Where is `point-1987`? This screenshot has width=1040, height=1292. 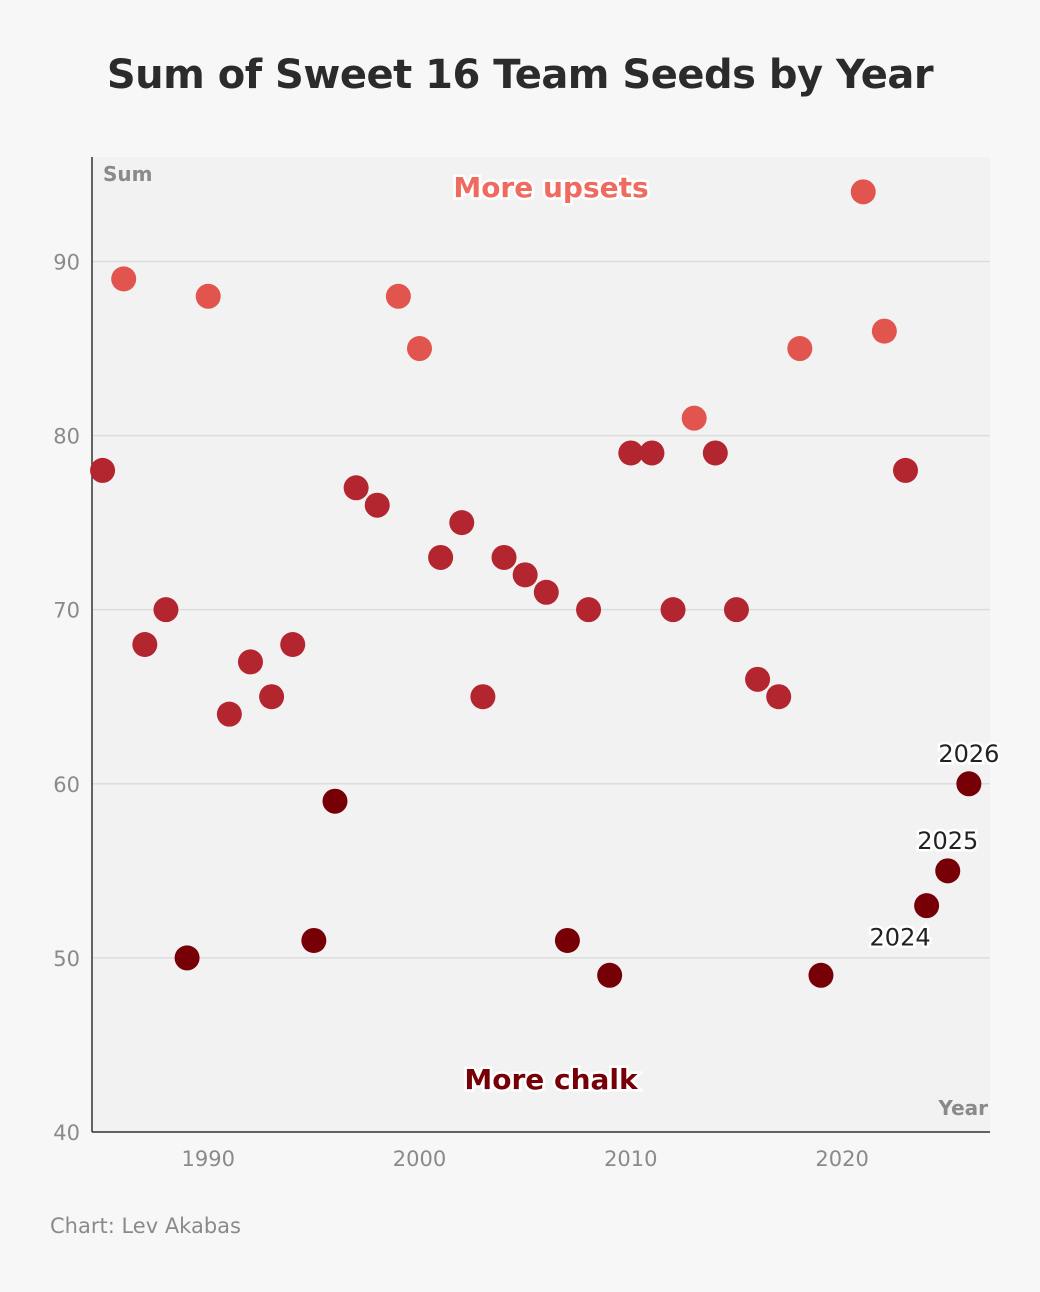
point-1987 is located at coordinates (145, 644).